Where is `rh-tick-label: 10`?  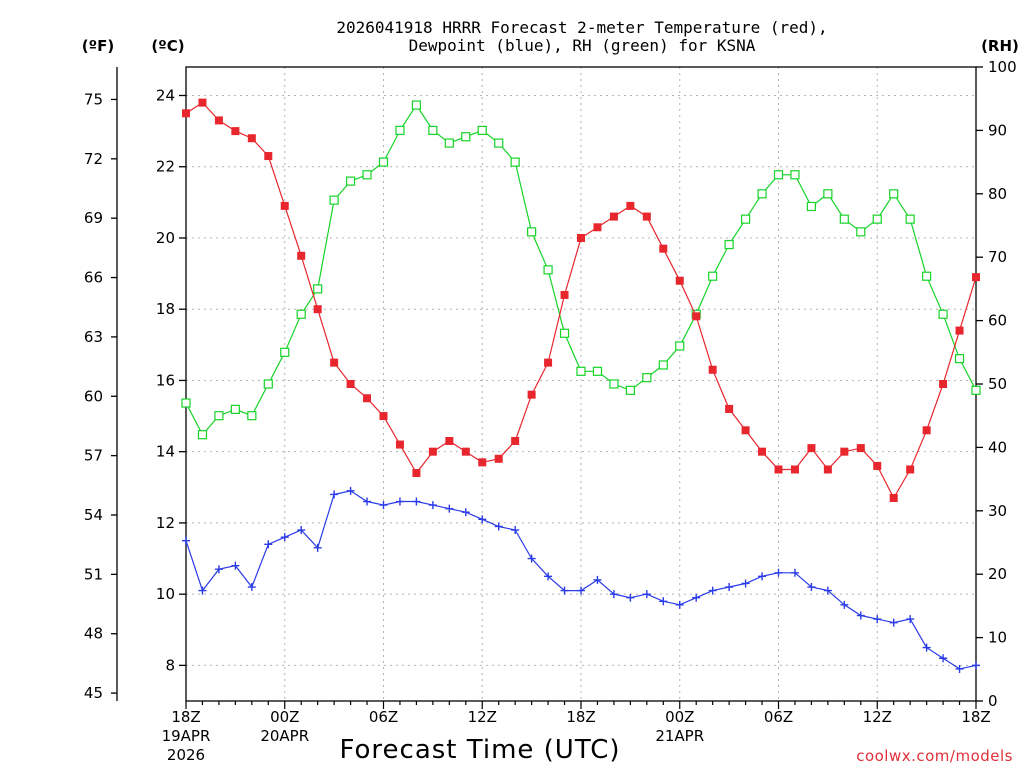
rh-tick-label: 10 is located at coordinates (997, 638).